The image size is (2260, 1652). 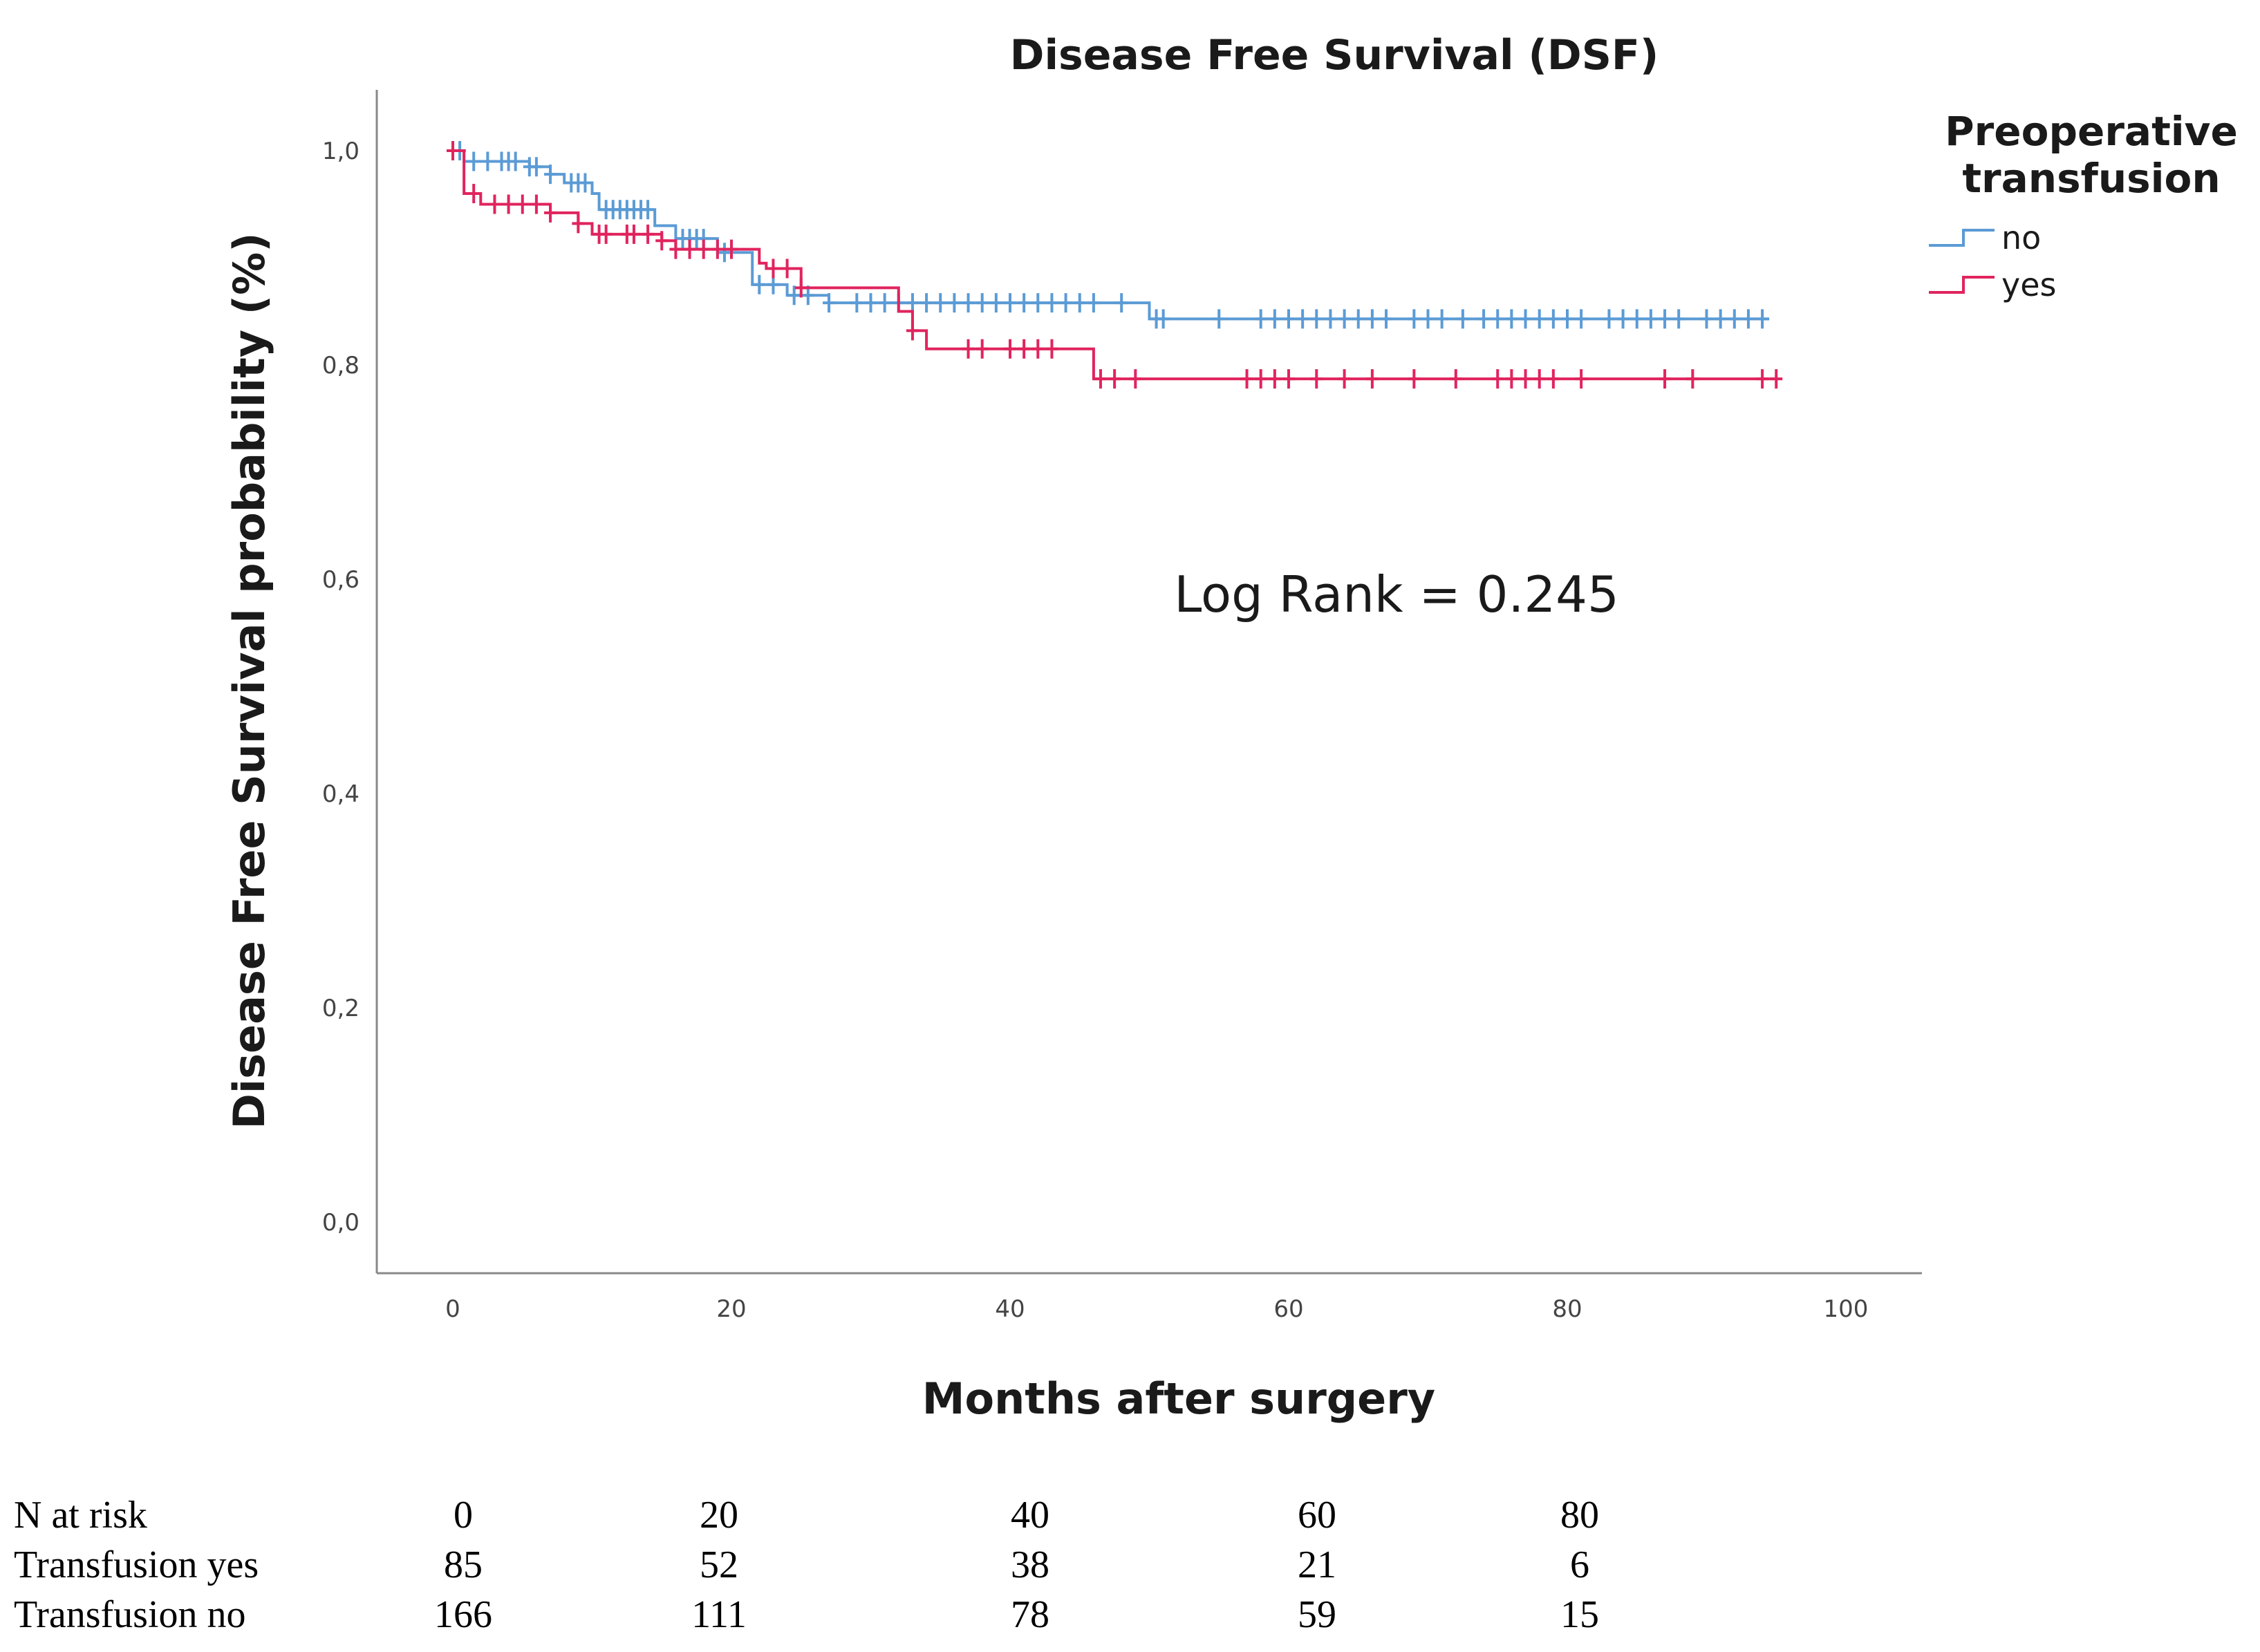 I want to click on y-tick-label: 0,2, so click(x=340, y=1009).